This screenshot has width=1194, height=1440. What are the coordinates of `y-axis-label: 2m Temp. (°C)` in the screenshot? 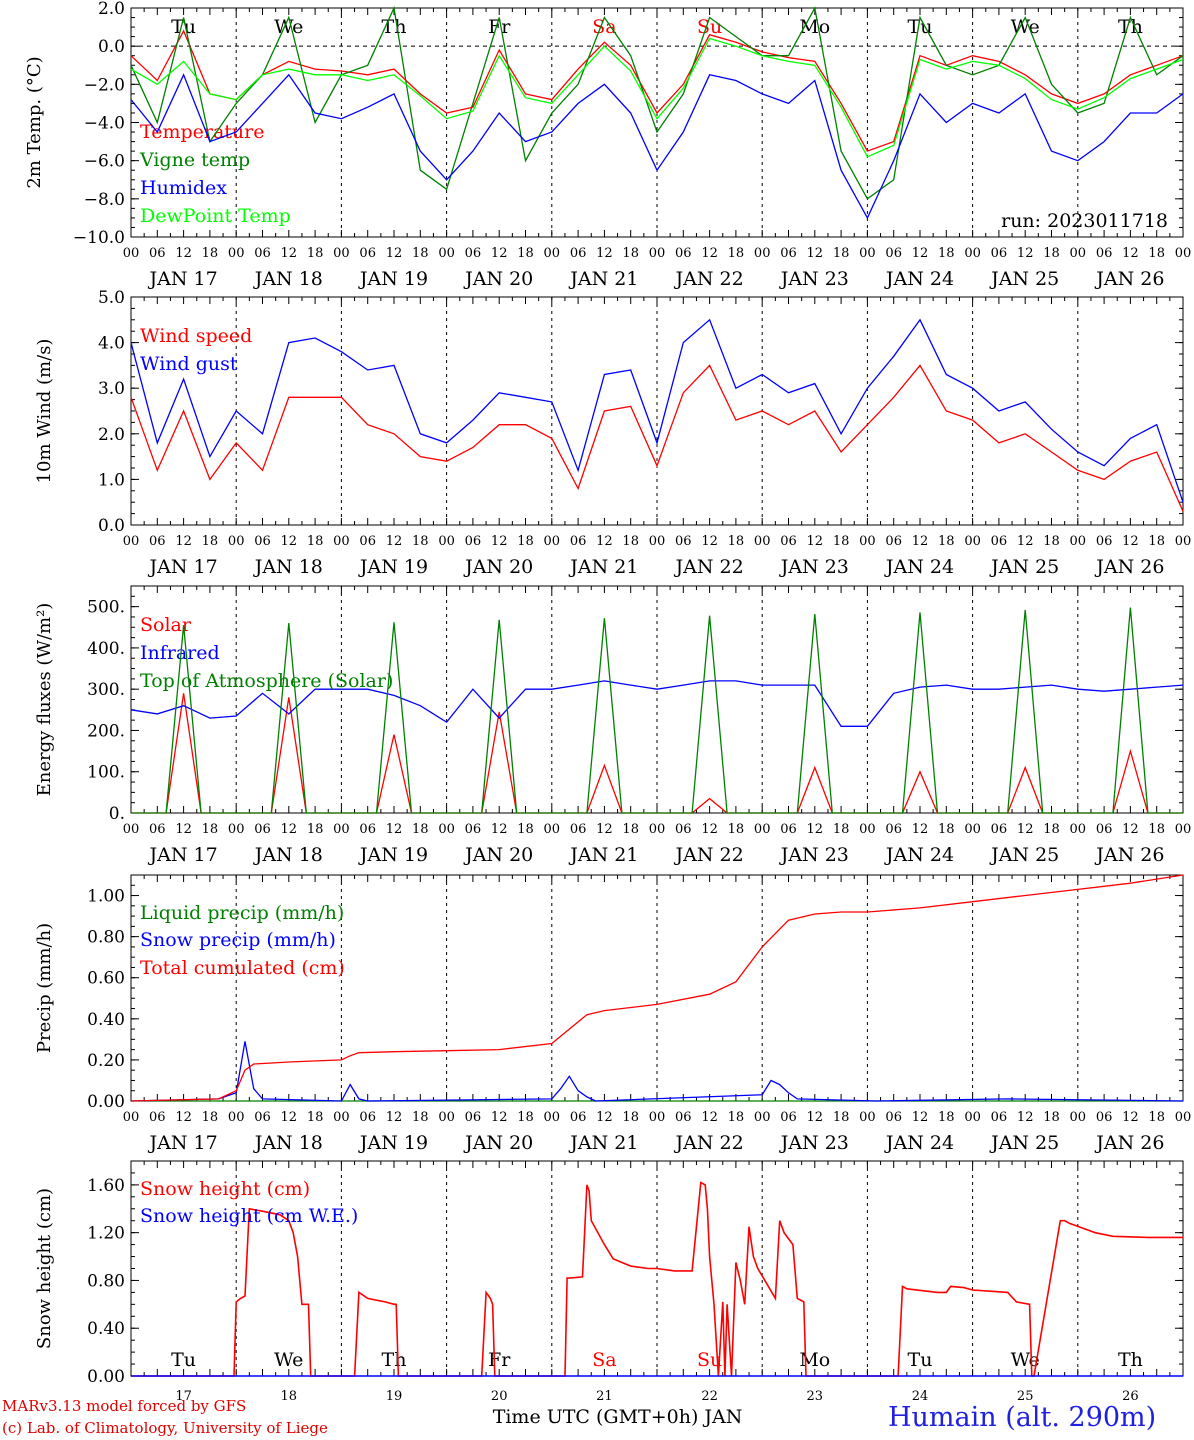 It's located at (34, 122).